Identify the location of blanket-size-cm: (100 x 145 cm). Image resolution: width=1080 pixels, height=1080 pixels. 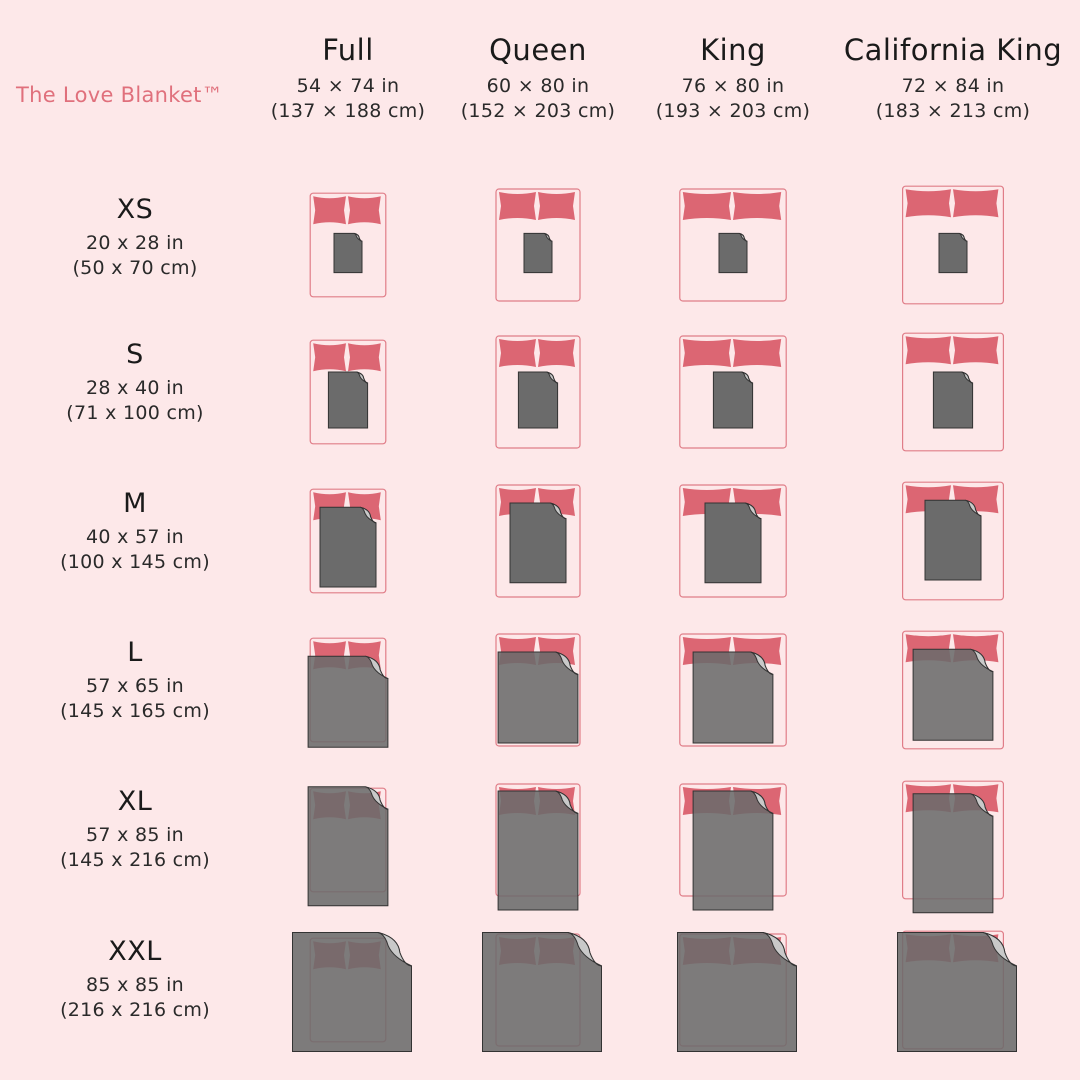
(135, 562).